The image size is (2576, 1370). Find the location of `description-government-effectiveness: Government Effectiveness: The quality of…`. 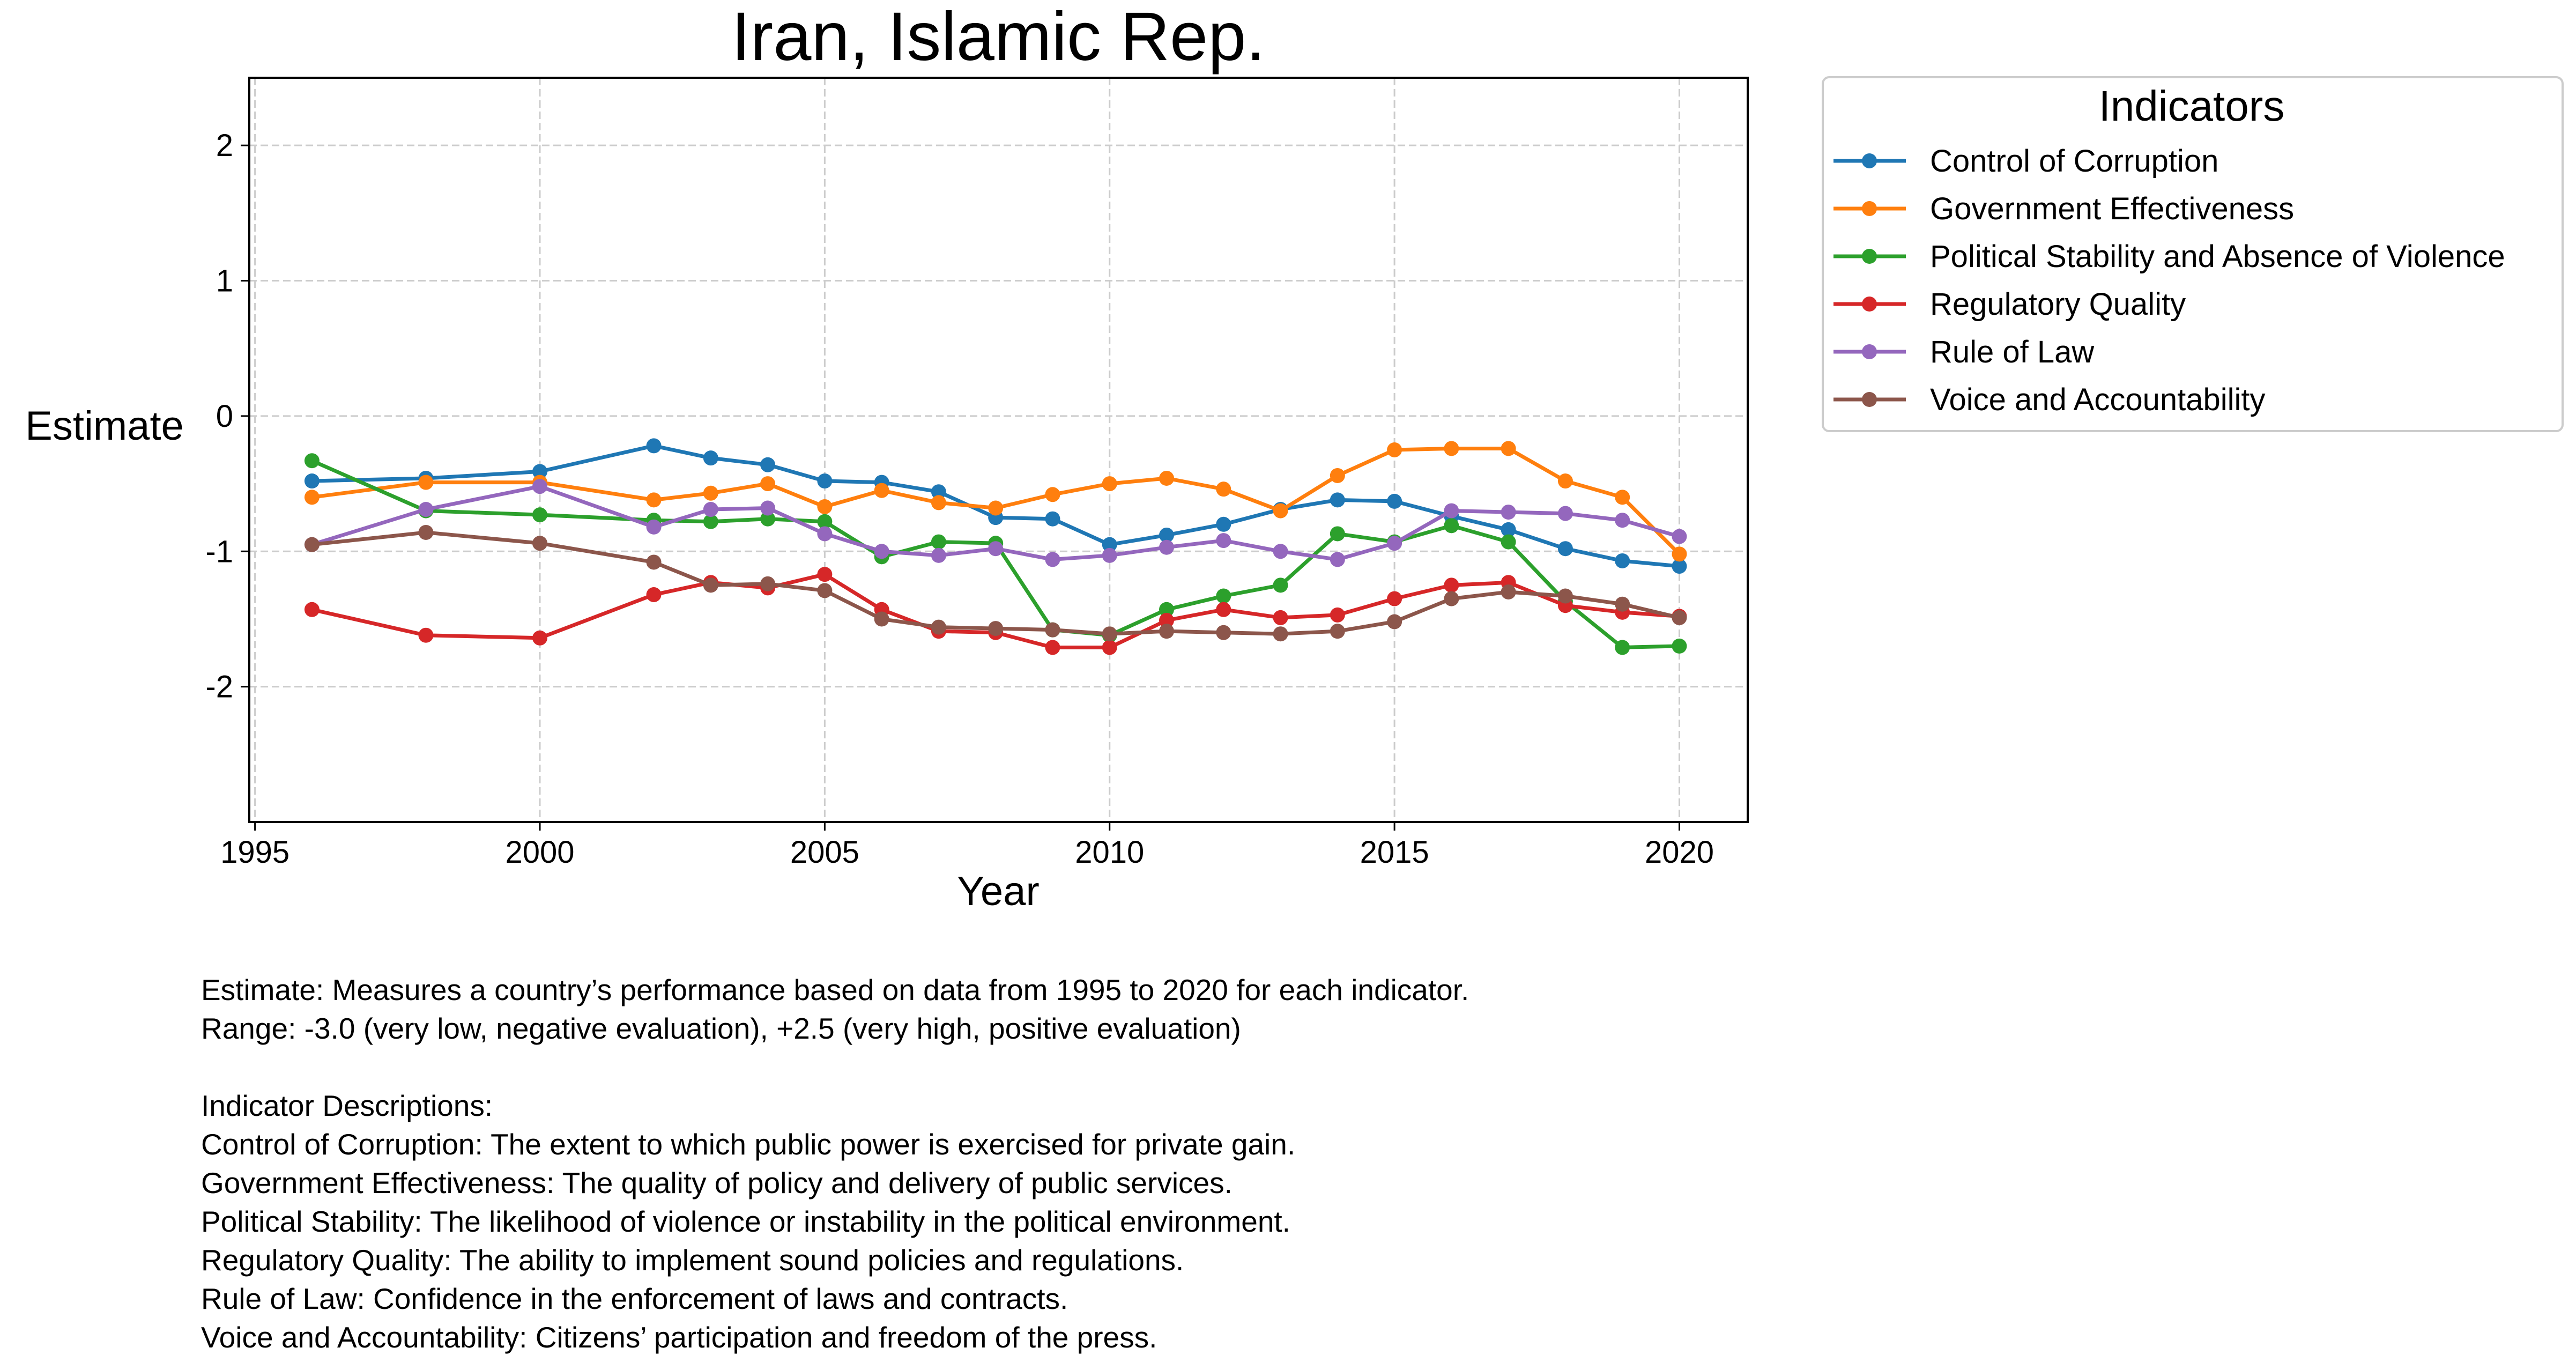

description-government-effectiveness: Government Effectiveness: The quality of… is located at coordinates (717, 1182).